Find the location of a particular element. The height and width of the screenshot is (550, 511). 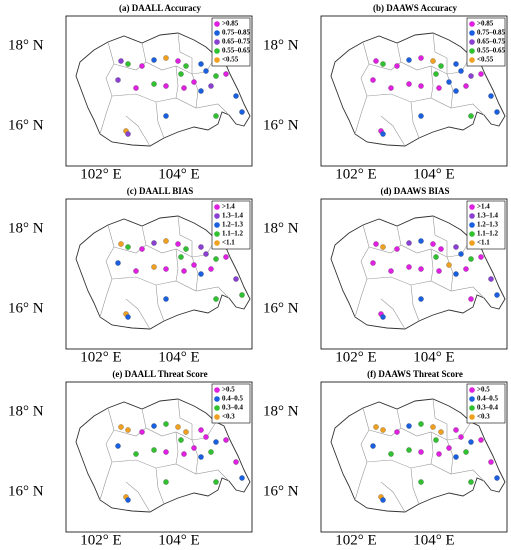

lon-label: 104° E is located at coordinates (433, 357).